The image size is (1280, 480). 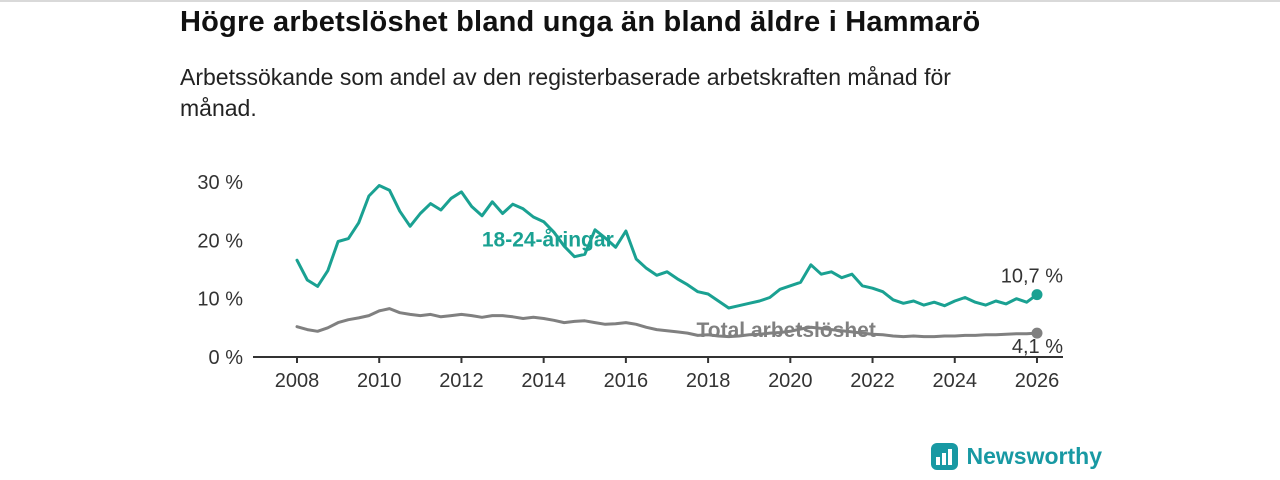 I want to click on x-tick-label: 2026, so click(x=1037, y=381).